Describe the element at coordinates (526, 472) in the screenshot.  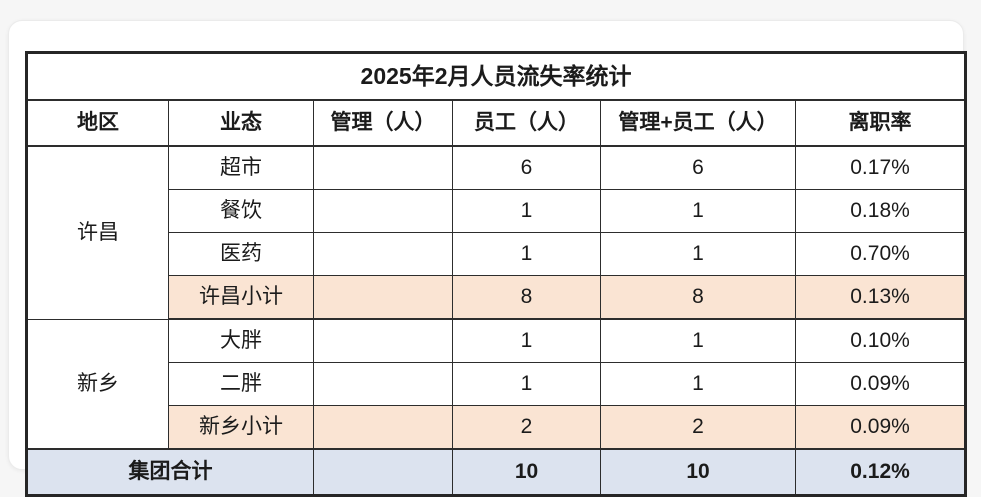
I see `staff-cell: 10` at that location.